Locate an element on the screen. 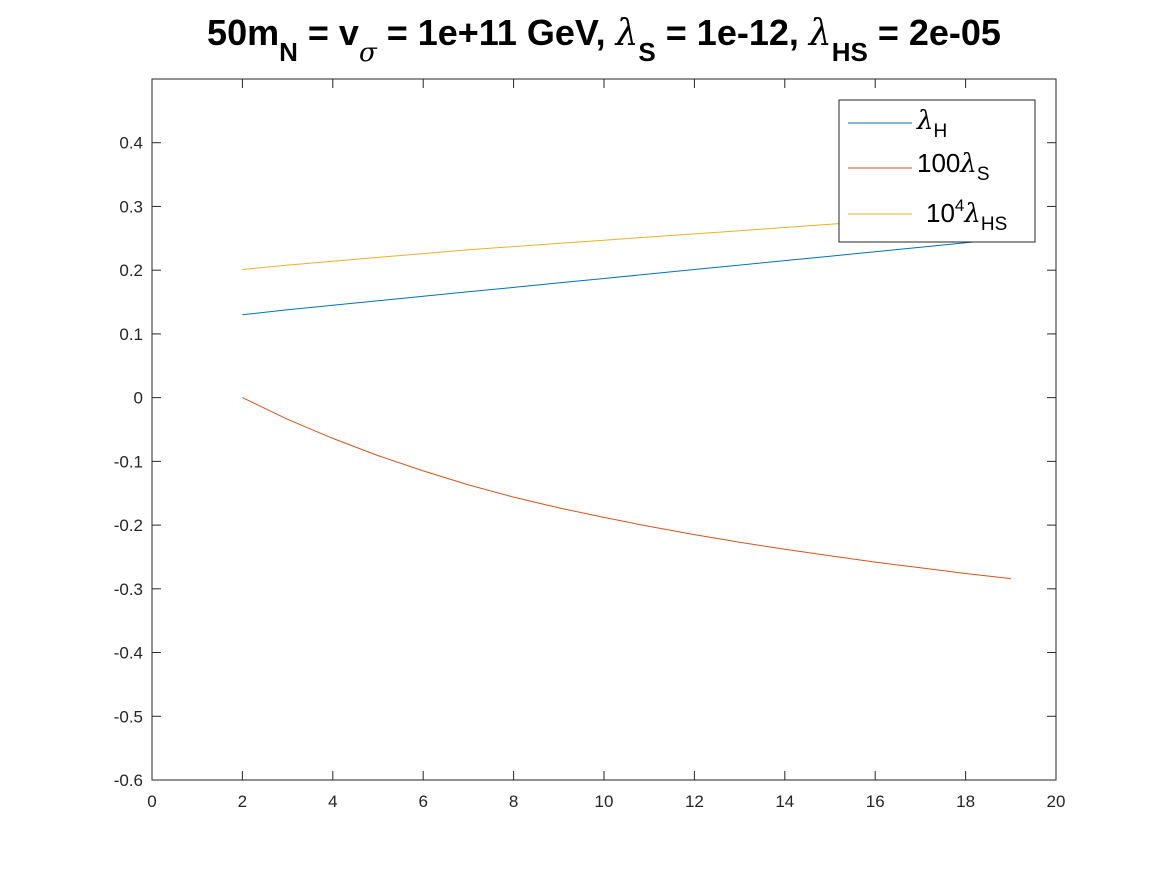 The width and height of the screenshot is (1167, 875). x-tick-label: 12 is located at coordinates (694, 801).